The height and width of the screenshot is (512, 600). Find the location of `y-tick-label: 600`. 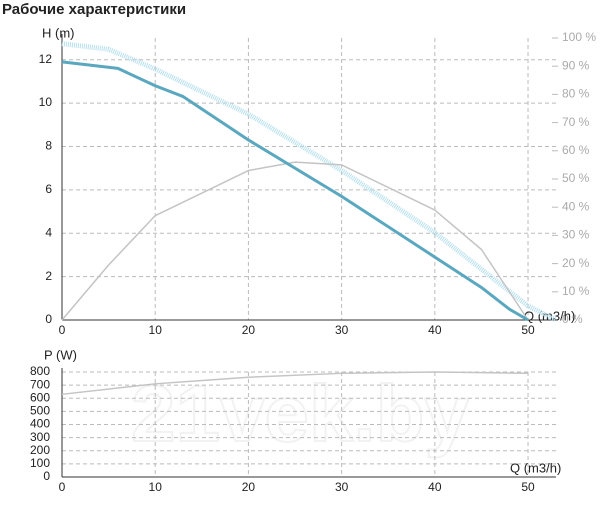

y-tick-label: 600 is located at coordinates (40, 397).